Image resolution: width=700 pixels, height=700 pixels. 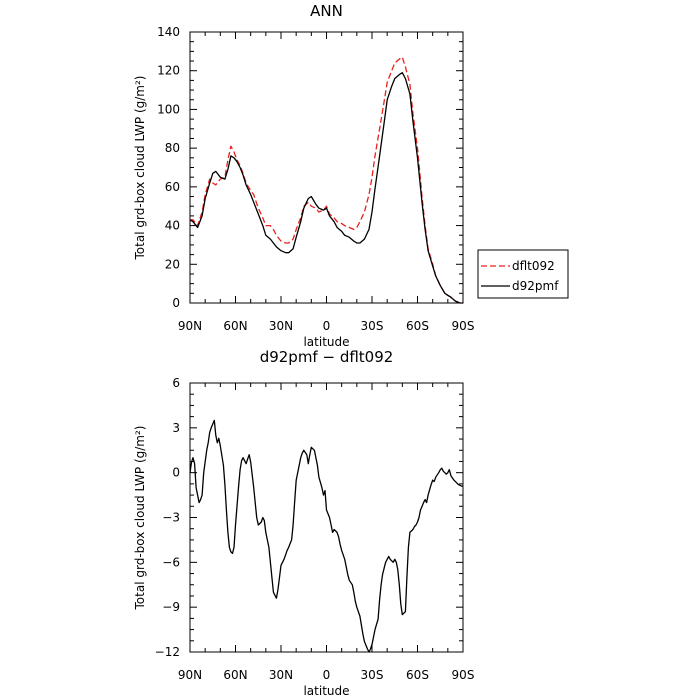 What do you see at coordinates (168, 32) in the screenshot?
I see `y-tick-label: 140` at bounding box center [168, 32].